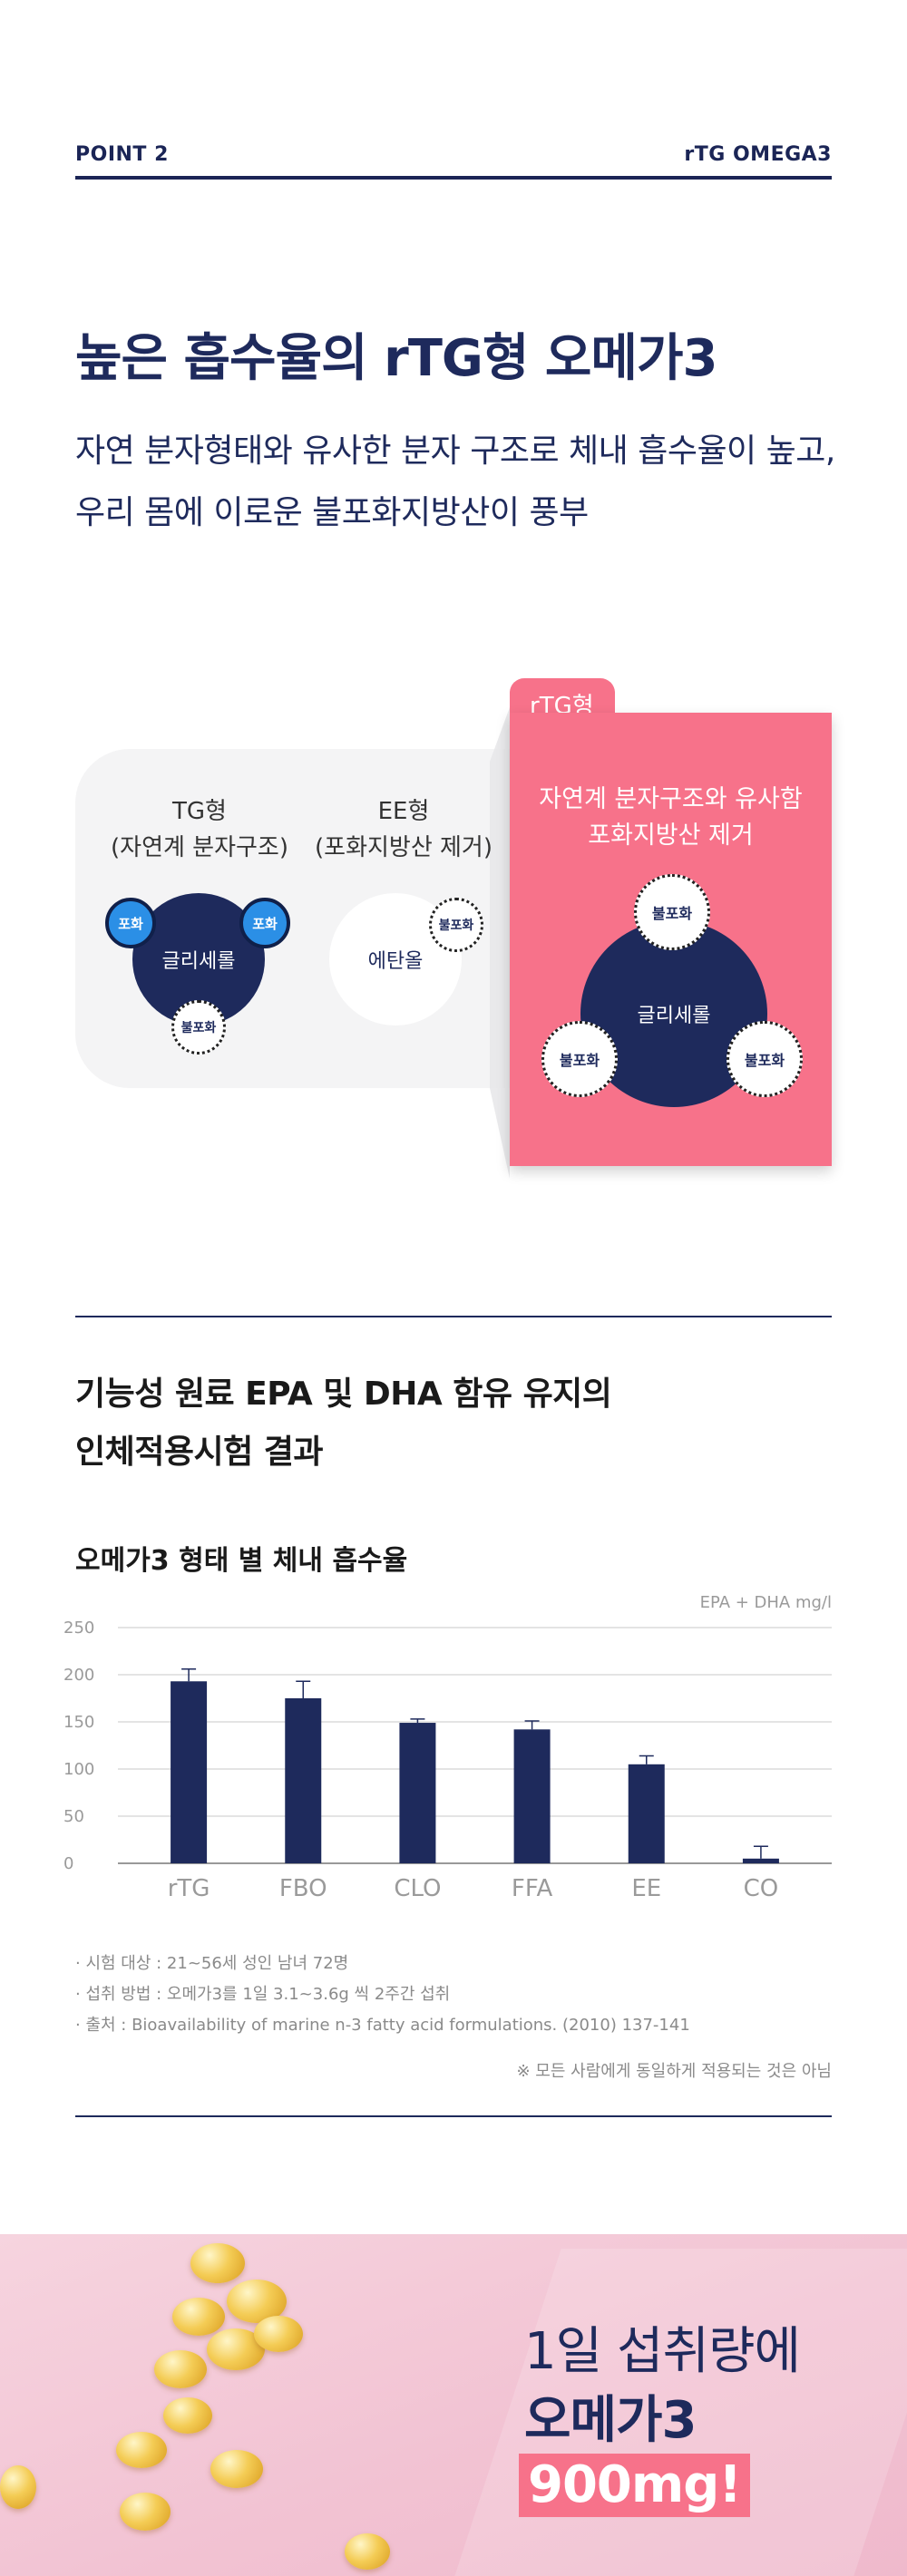 The height and width of the screenshot is (2576, 907). What do you see at coordinates (78, 1628) in the screenshot?
I see `y-tick-label: 250` at bounding box center [78, 1628].